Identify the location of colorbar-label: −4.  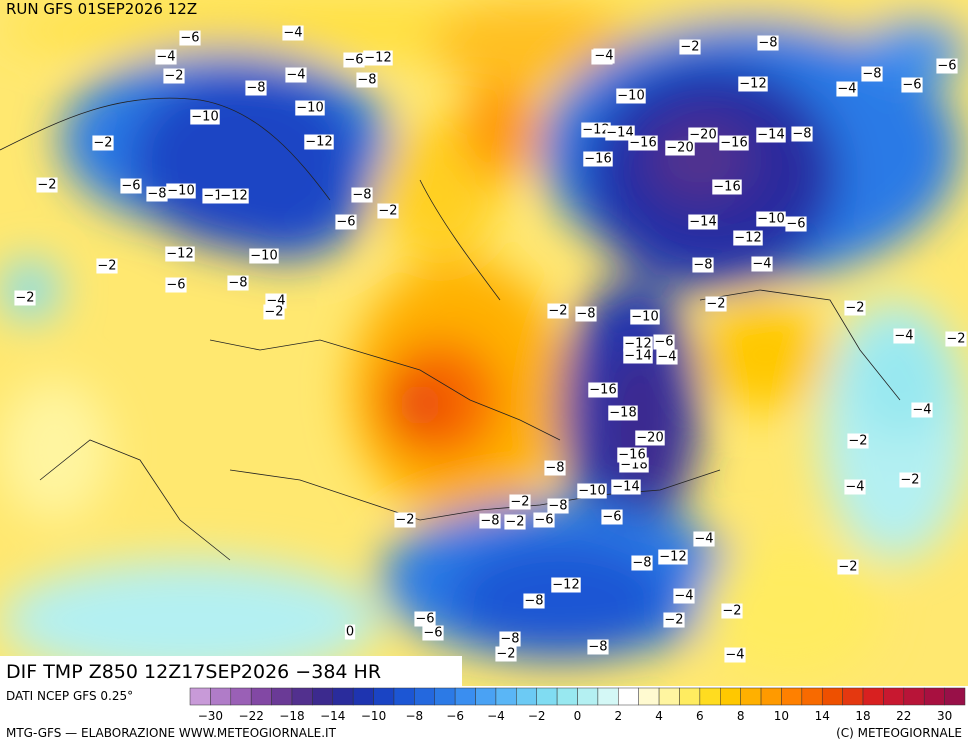
(496, 716).